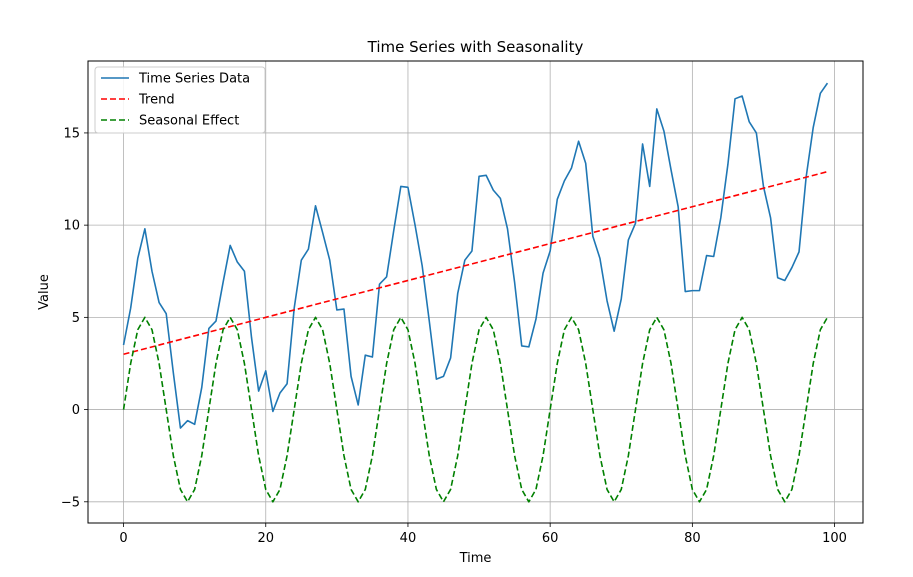 This screenshot has width=913, height=577. What do you see at coordinates (70, 502) in the screenshot?
I see `y-tick-label: −5` at bounding box center [70, 502].